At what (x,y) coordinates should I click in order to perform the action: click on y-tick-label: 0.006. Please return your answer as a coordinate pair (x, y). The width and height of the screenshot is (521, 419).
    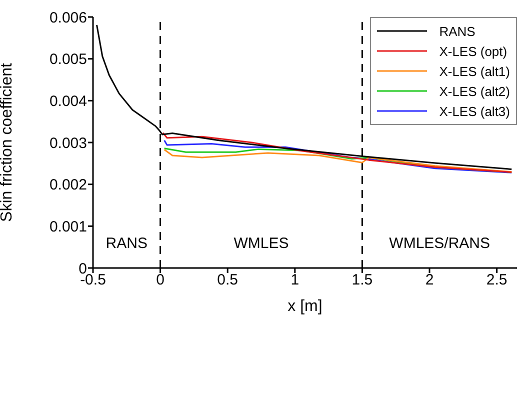
    Looking at the image, I should click on (68, 17).